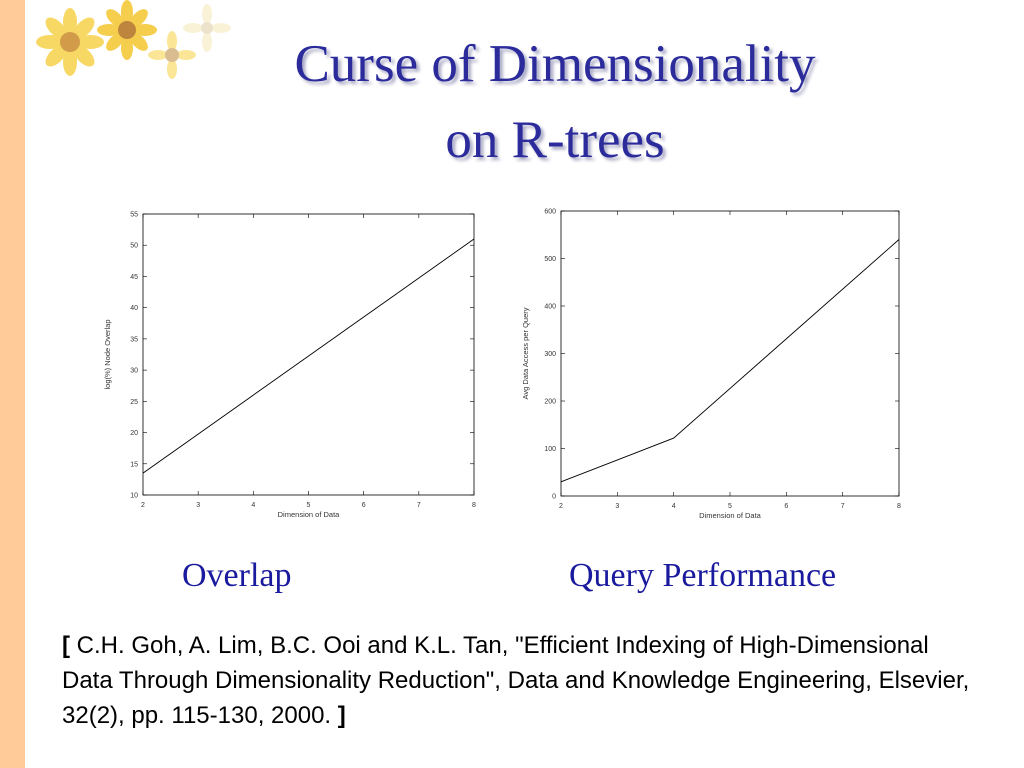 This screenshot has width=1024, height=768. I want to click on query-x-tick-label: 5, so click(730, 506).